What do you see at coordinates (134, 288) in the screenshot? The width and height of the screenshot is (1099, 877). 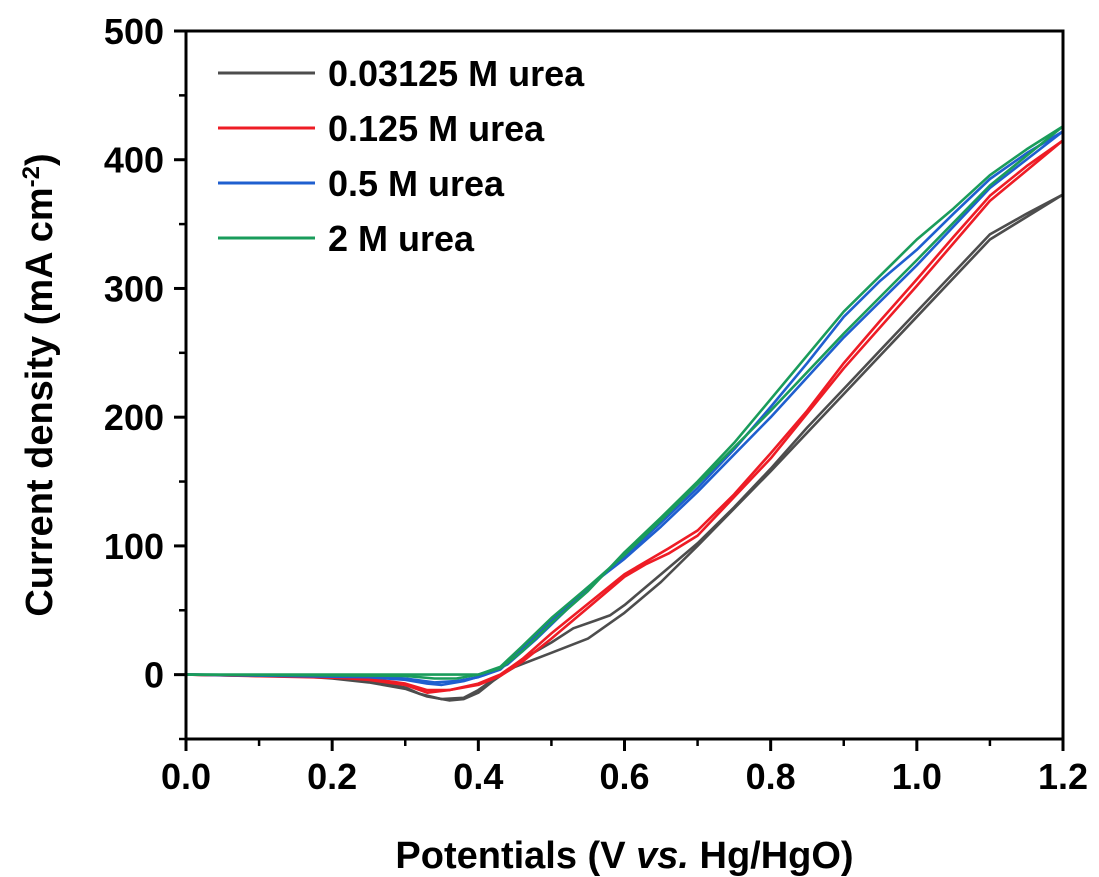 I see `y-tick-label: 300` at bounding box center [134, 288].